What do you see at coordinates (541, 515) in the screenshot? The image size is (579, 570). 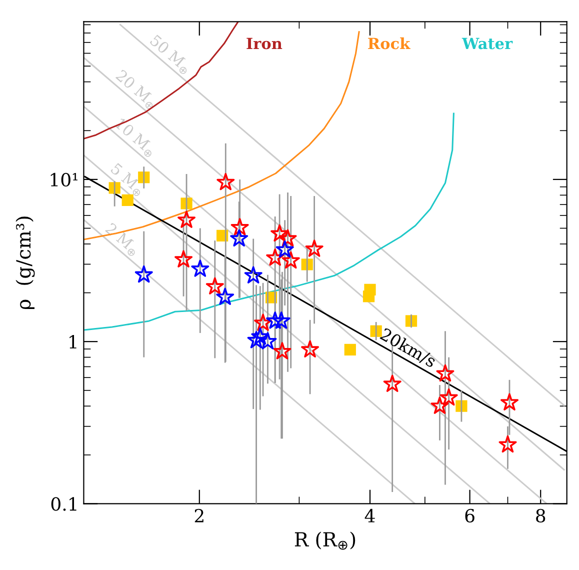 I see `x-tick-label: 8` at bounding box center [541, 515].